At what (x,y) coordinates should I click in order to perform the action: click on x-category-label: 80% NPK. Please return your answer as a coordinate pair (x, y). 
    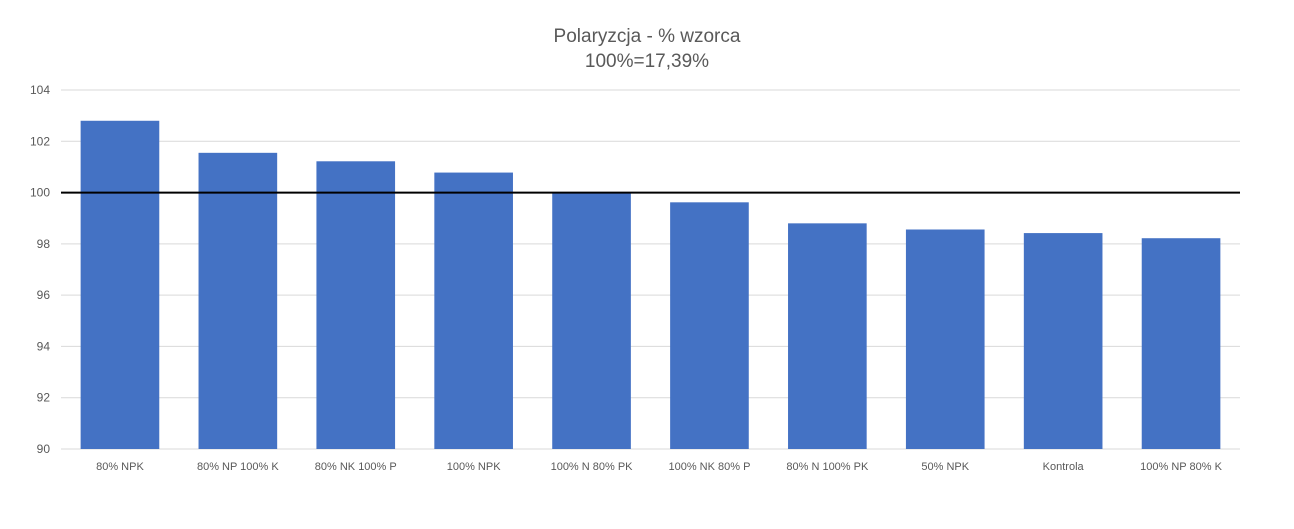
    Looking at the image, I should click on (120, 467).